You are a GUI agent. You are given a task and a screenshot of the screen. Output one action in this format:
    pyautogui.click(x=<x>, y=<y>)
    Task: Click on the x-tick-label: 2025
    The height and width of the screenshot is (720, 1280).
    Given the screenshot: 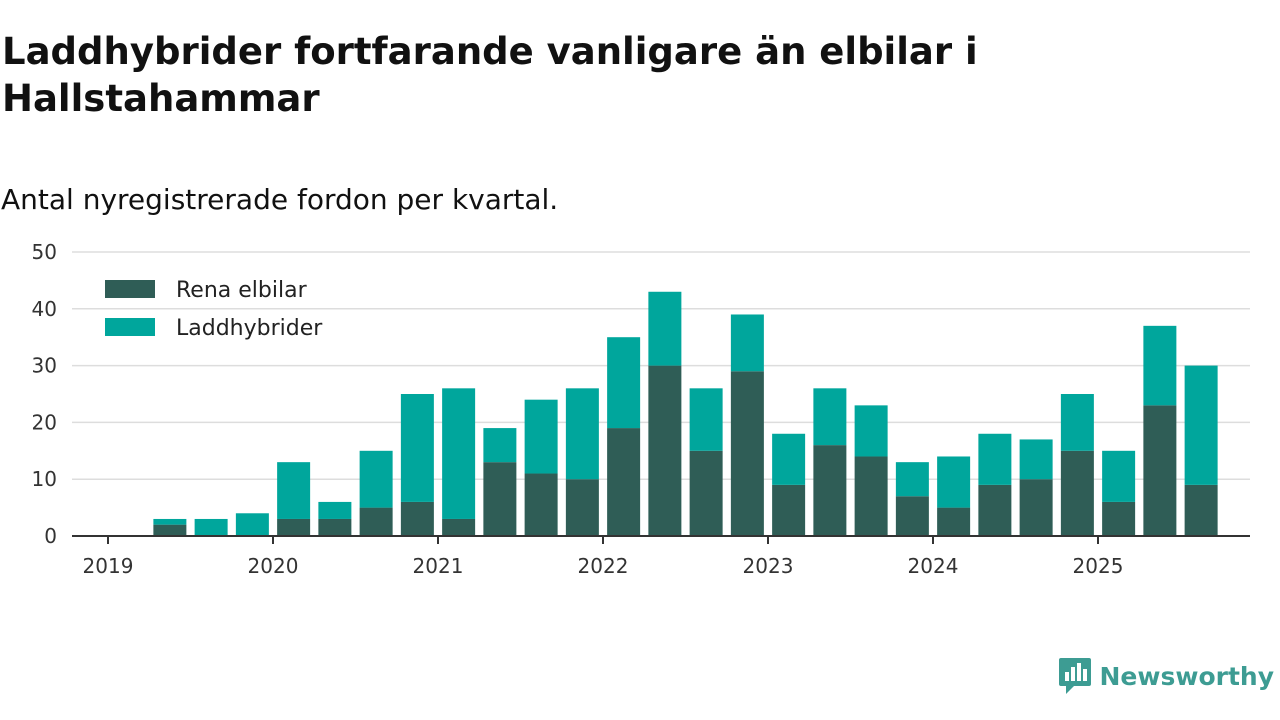 What is the action you would take?
    pyautogui.click(x=1098, y=566)
    